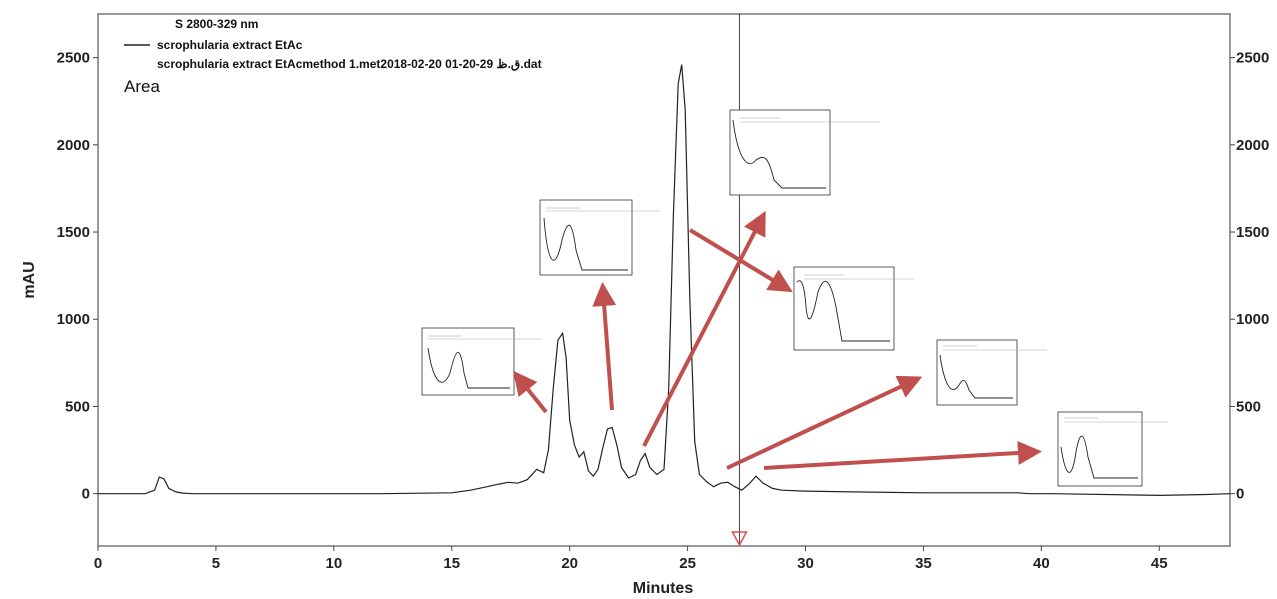 The image size is (1277, 599). What do you see at coordinates (86, 494) in the screenshot?
I see `y-tick-label-left: 0` at bounding box center [86, 494].